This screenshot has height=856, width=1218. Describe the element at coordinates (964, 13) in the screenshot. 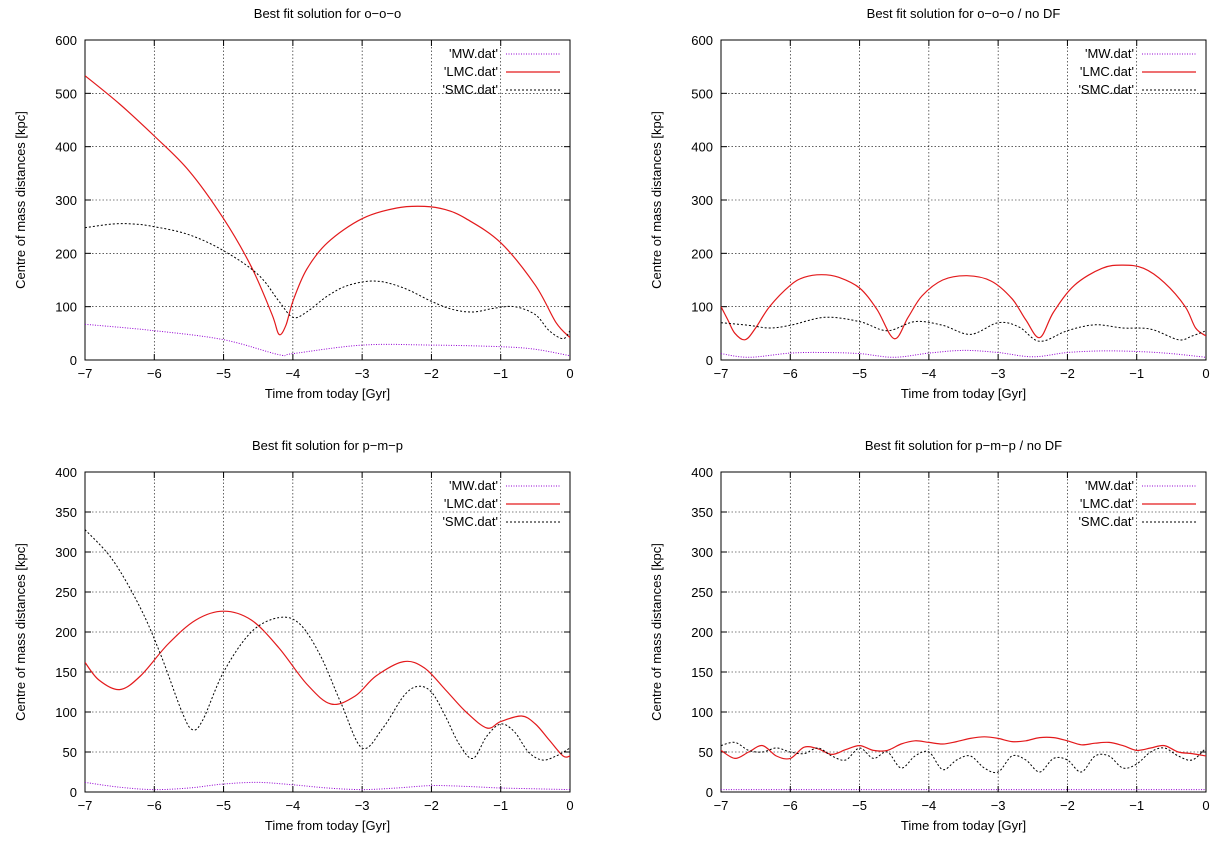

I see `chart-title: Best fit solution for o−o−o / no DF` at that location.